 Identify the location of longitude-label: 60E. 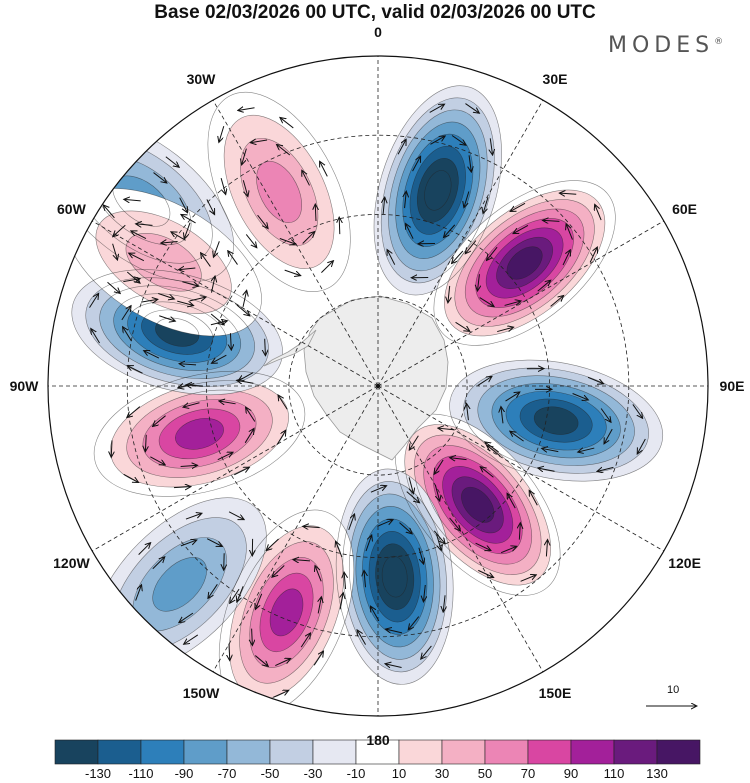
(685, 209).